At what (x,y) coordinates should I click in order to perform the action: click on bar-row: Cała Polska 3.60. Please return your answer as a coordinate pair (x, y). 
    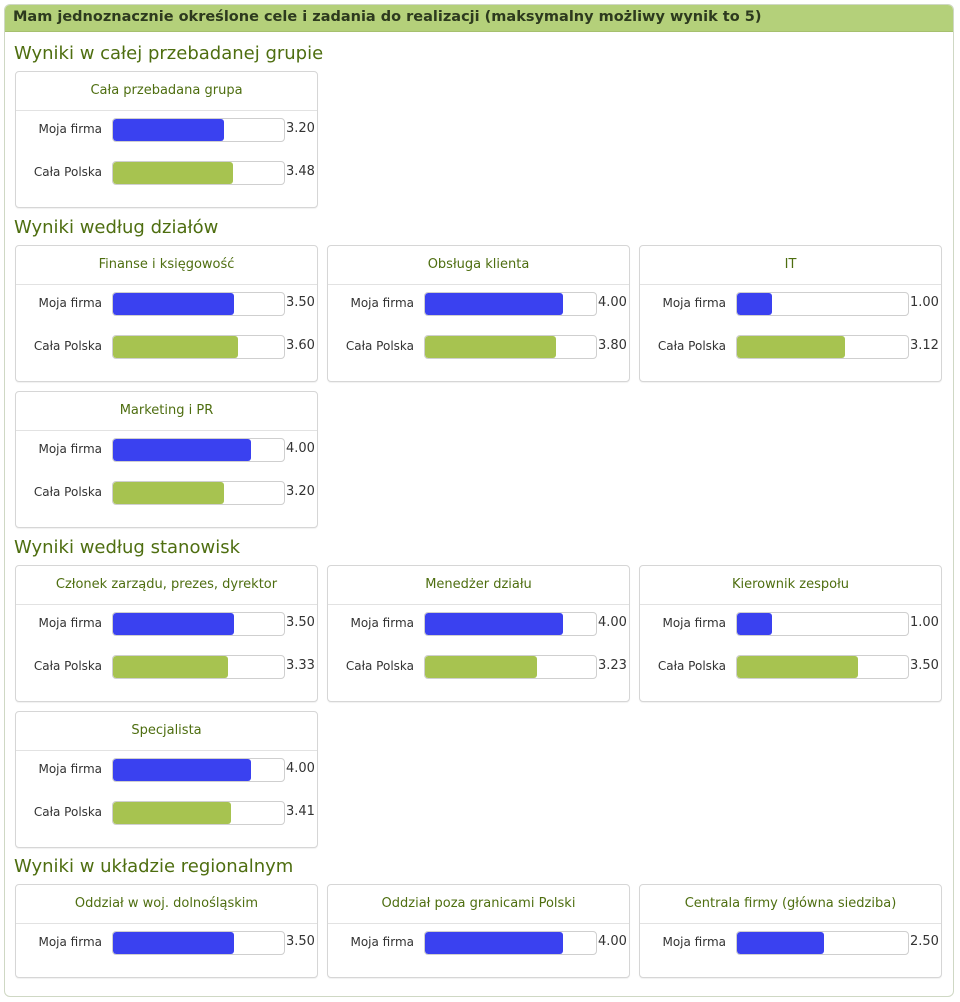
    Looking at the image, I should click on (166, 347).